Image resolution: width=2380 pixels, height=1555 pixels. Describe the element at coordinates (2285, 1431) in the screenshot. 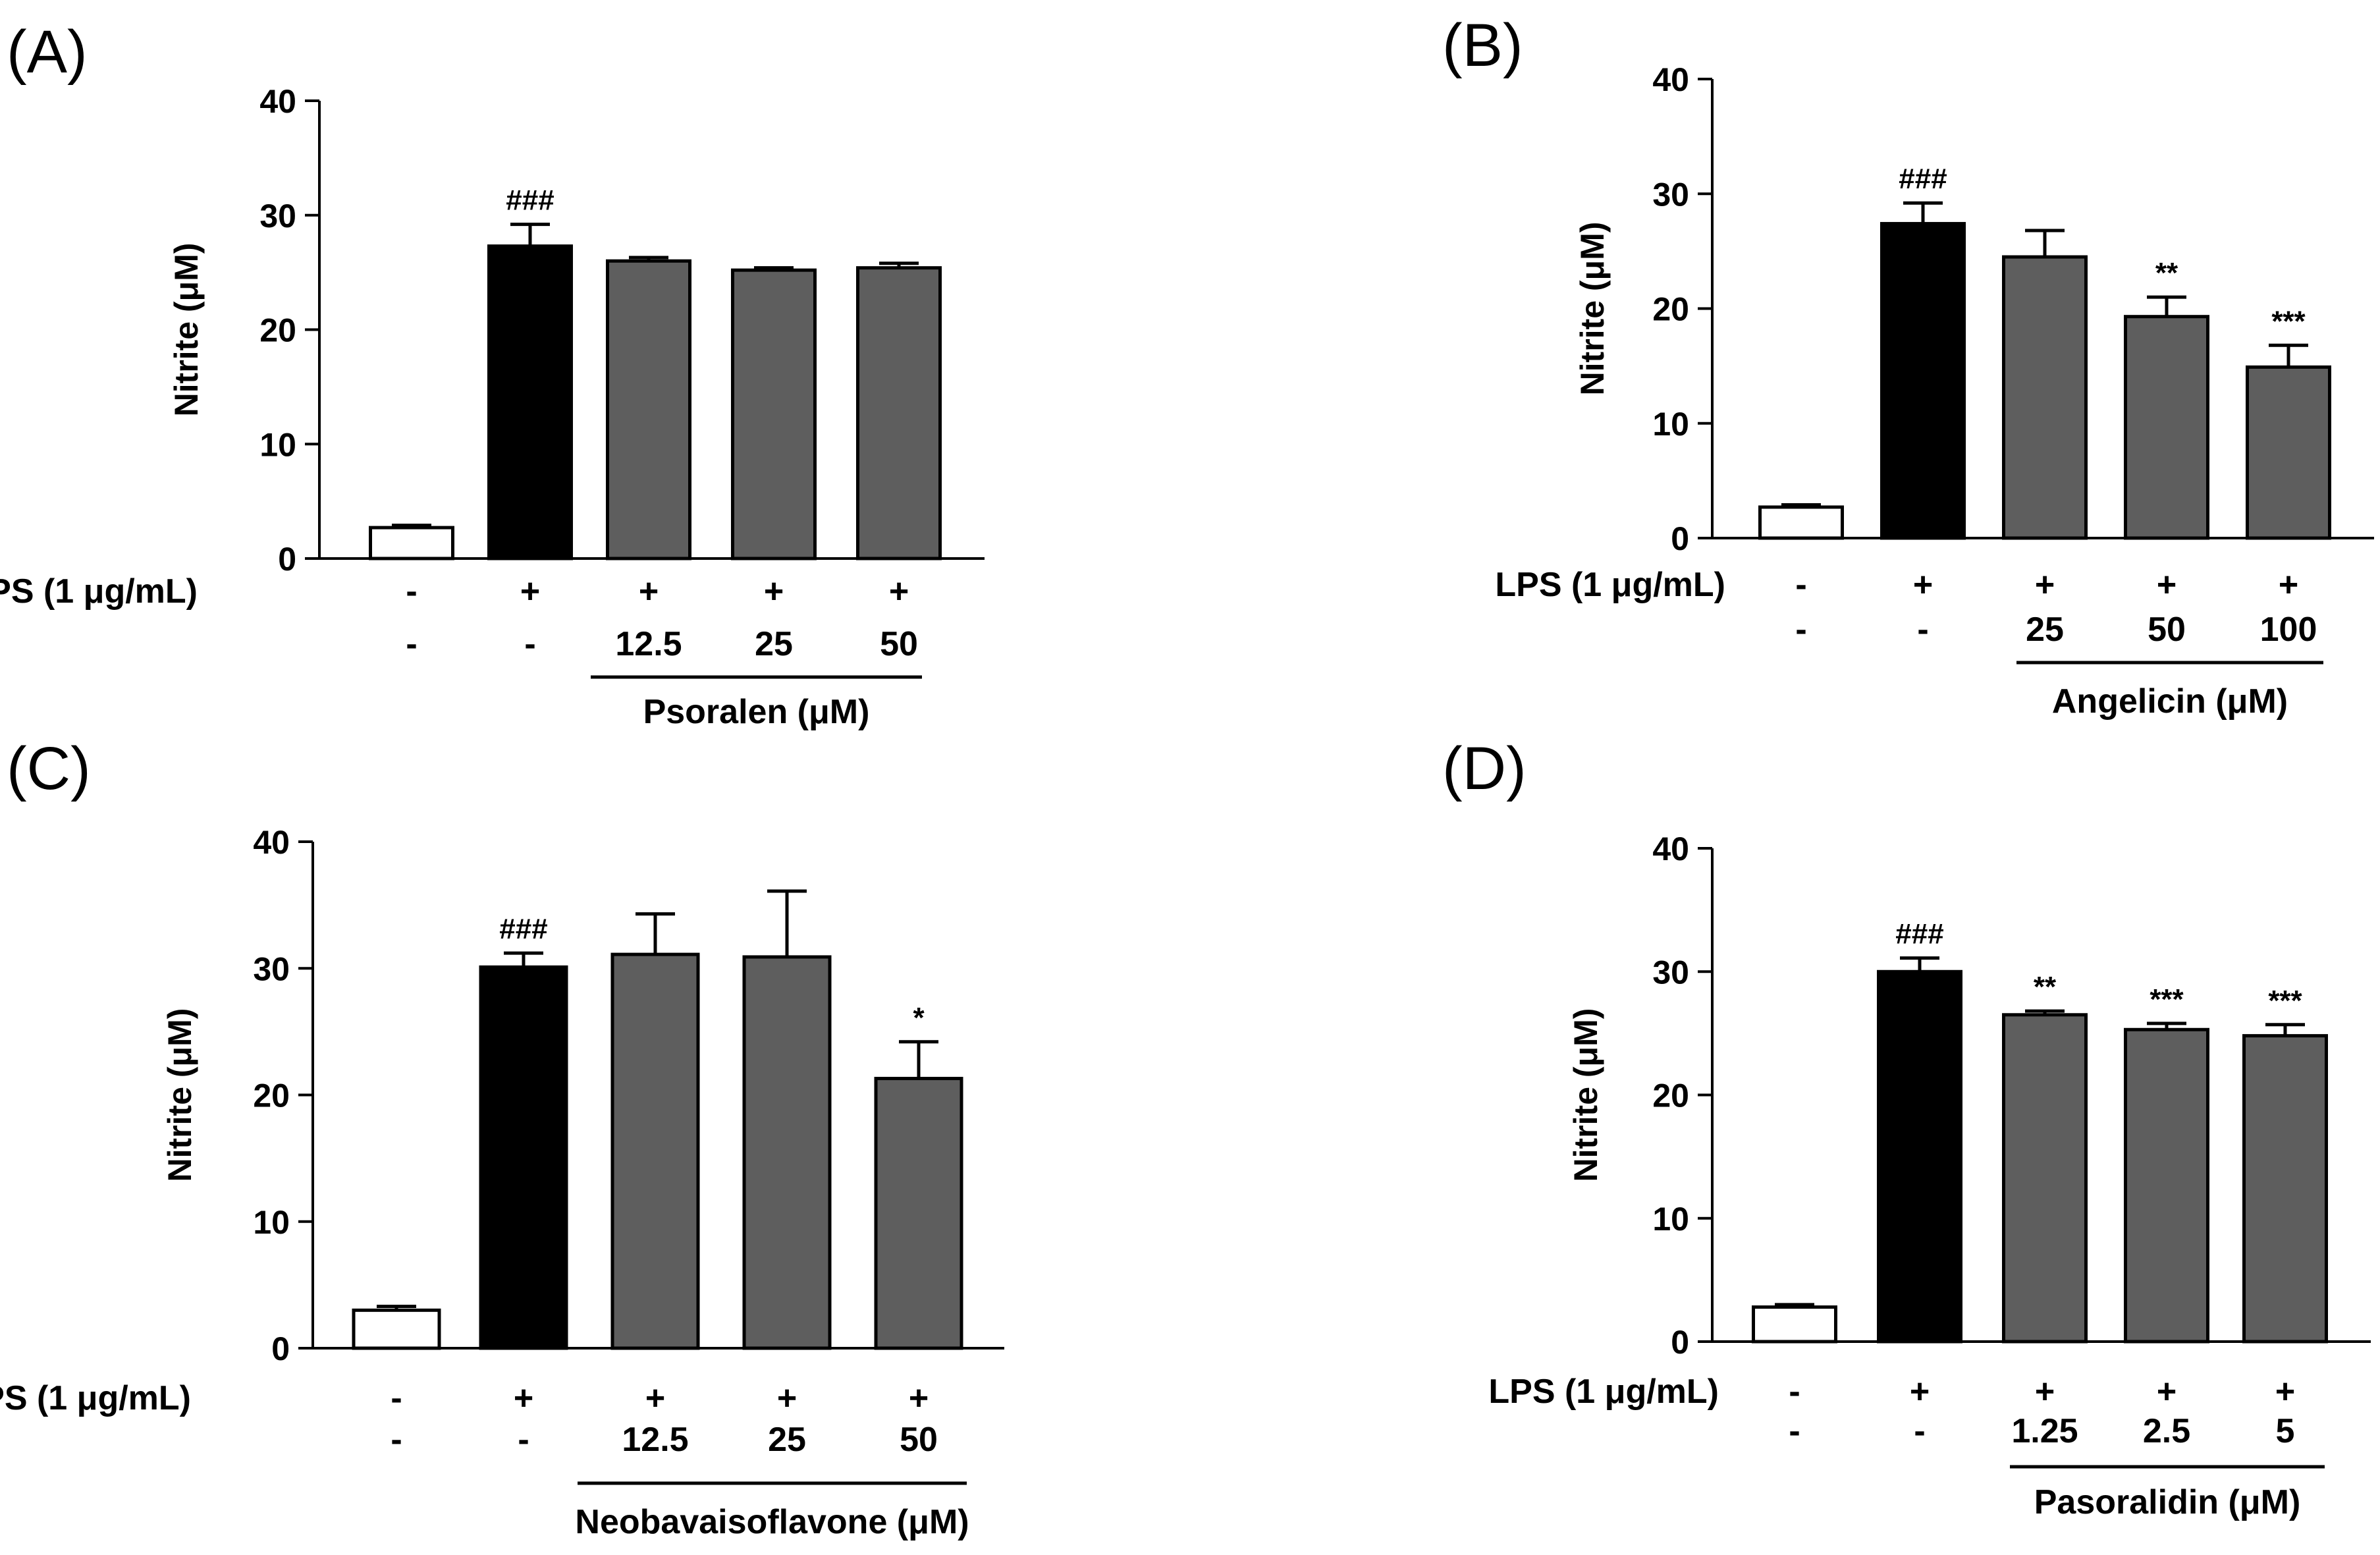

I see `dose-label: 5` at that location.